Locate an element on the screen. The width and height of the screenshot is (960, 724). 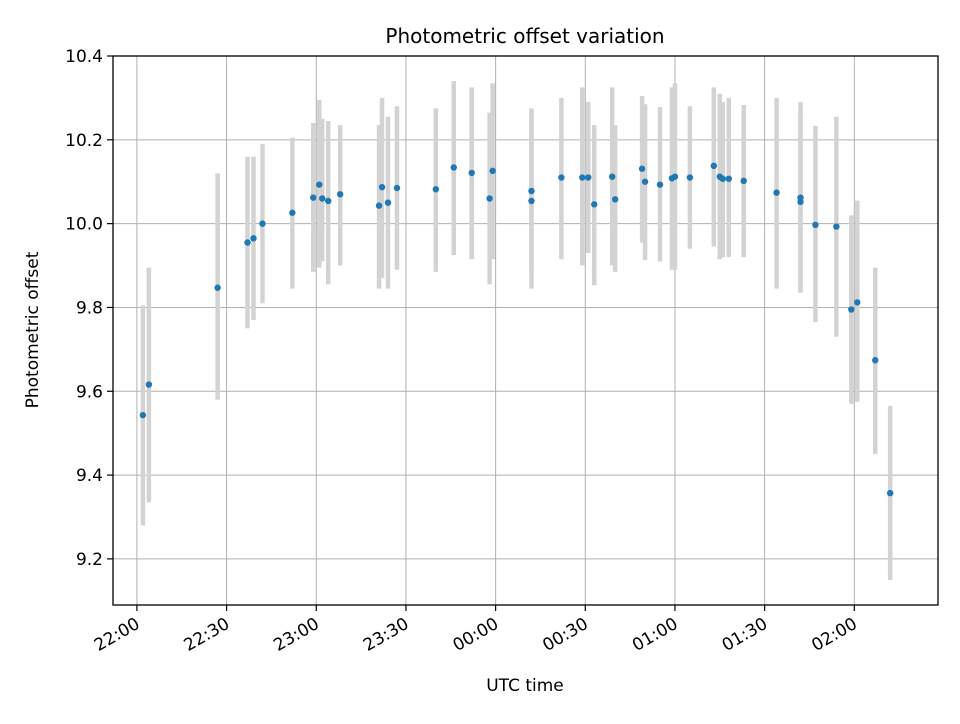
y-tick-label: 10.4 is located at coordinates (84, 57).